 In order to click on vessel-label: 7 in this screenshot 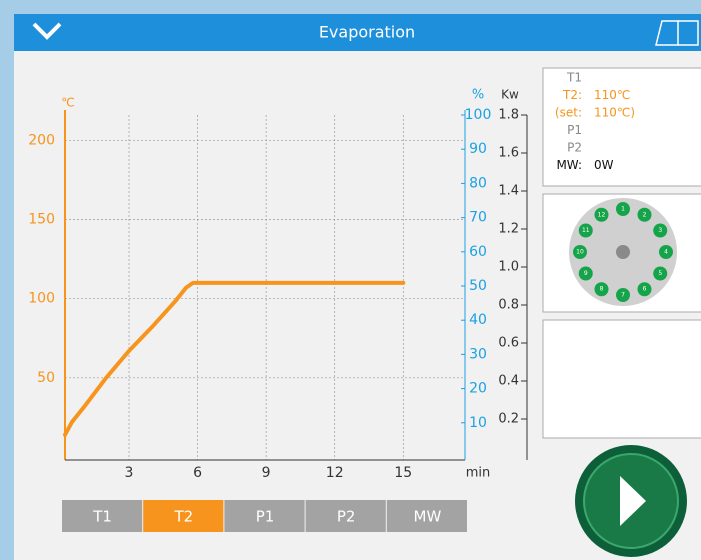, I will do `click(623, 295)`.